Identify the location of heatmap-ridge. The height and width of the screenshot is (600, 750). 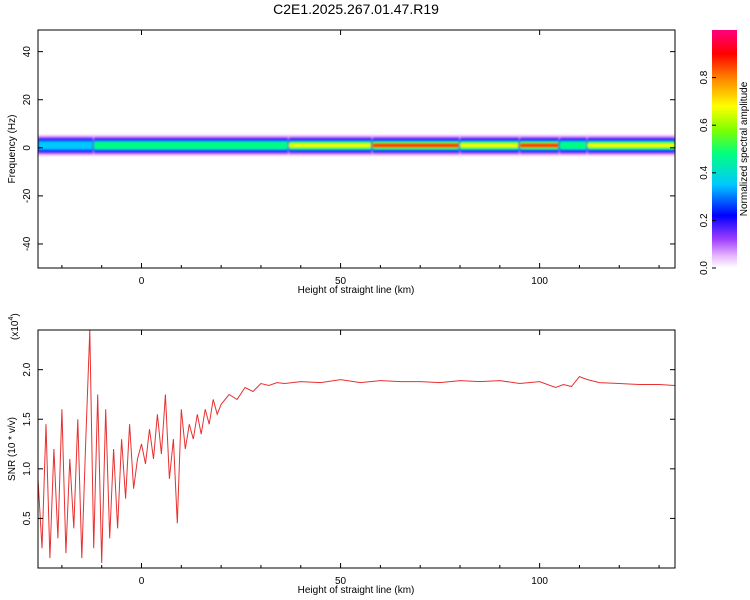
(356, 145).